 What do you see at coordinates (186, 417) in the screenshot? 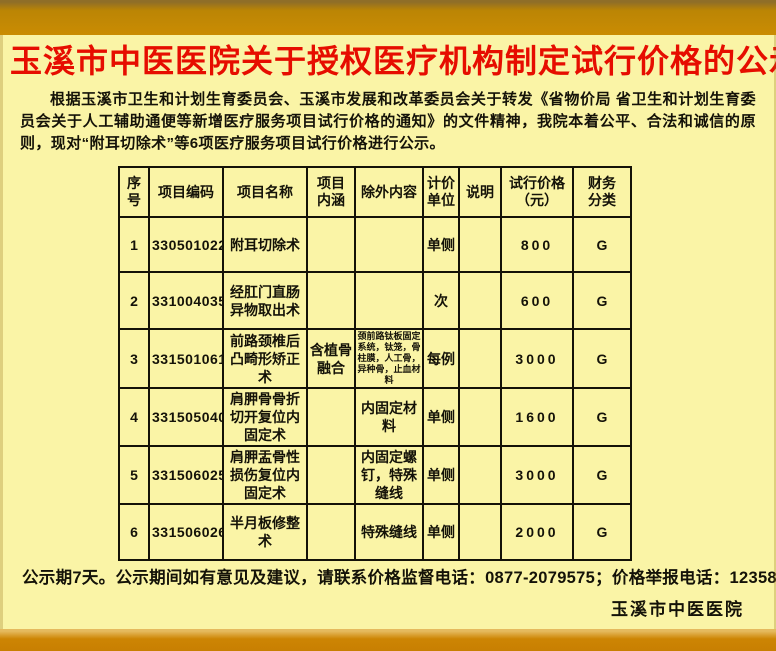
I see `cell-code: 331505040` at bounding box center [186, 417].